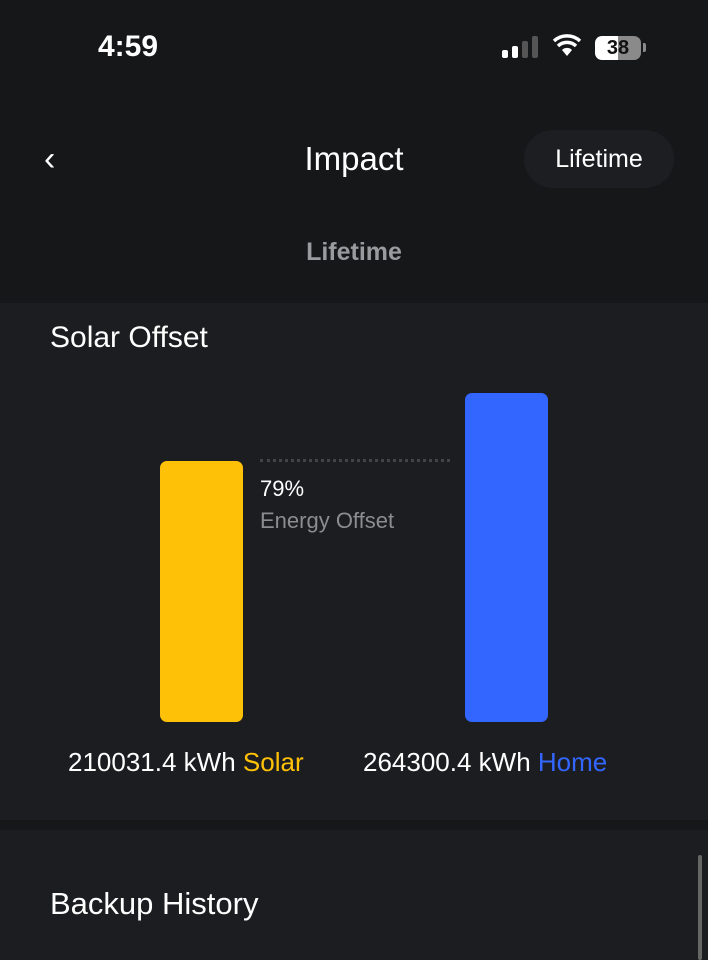 The width and height of the screenshot is (708, 960). Describe the element at coordinates (700, 907) in the screenshot. I see `scrollbar` at that location.